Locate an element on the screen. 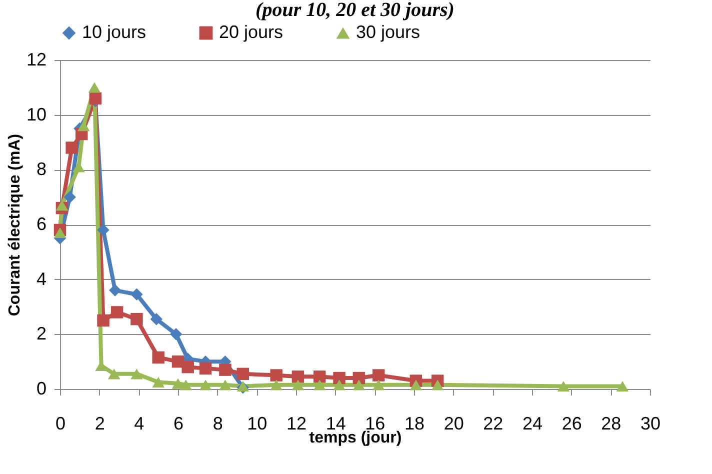 The width and height of the screenshot is (712, 474). x-tick-label: 8 is located at coordinates (217, 424).